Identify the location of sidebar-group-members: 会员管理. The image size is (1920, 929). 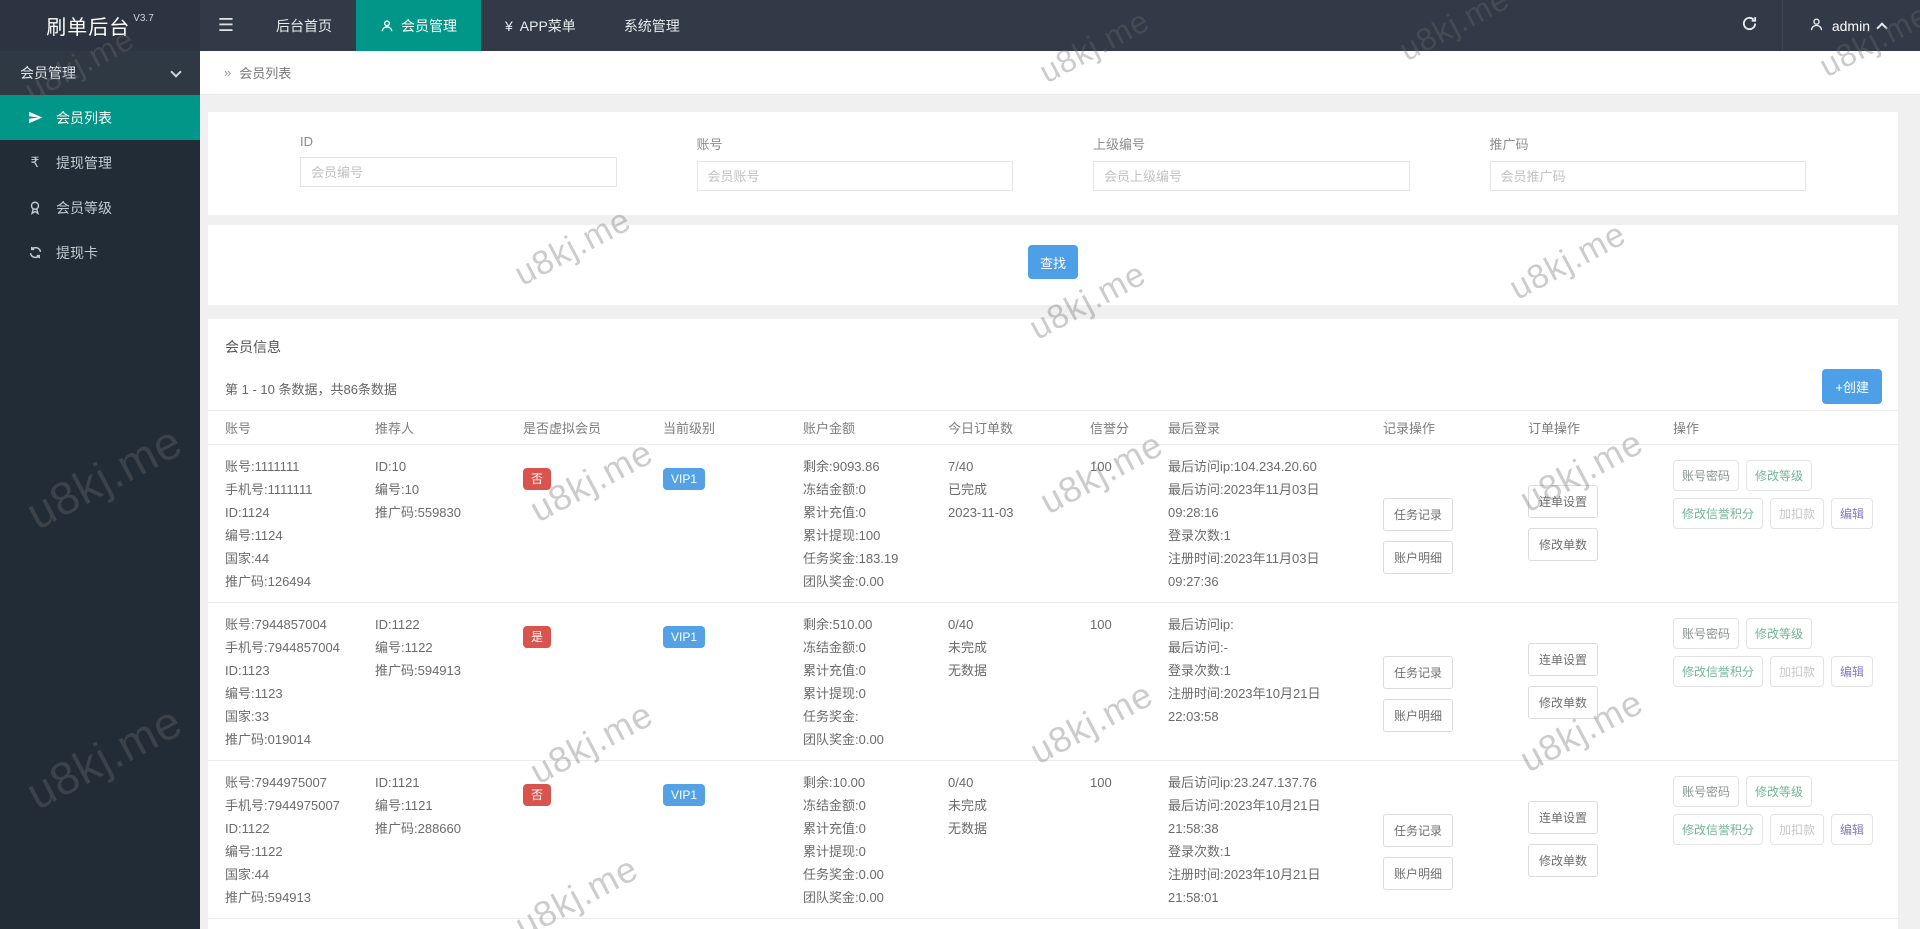
(100, 73).